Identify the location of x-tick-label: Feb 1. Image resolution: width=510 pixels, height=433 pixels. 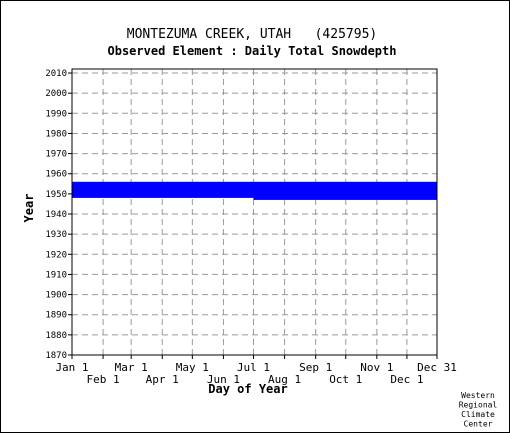
(103, 379).